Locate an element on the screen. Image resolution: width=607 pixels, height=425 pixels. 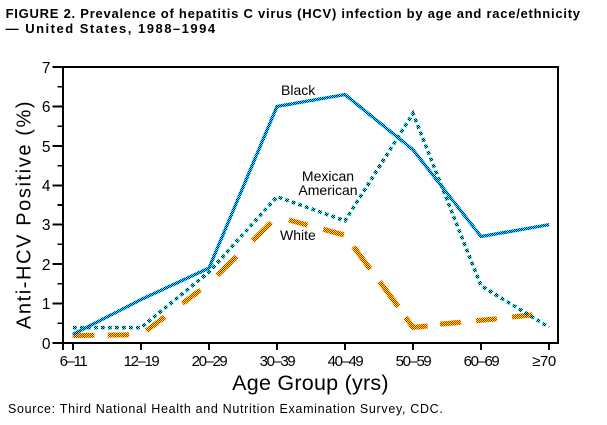
svg-text: Anti-HCV Positive (%) is located at coordinates (24, 214).